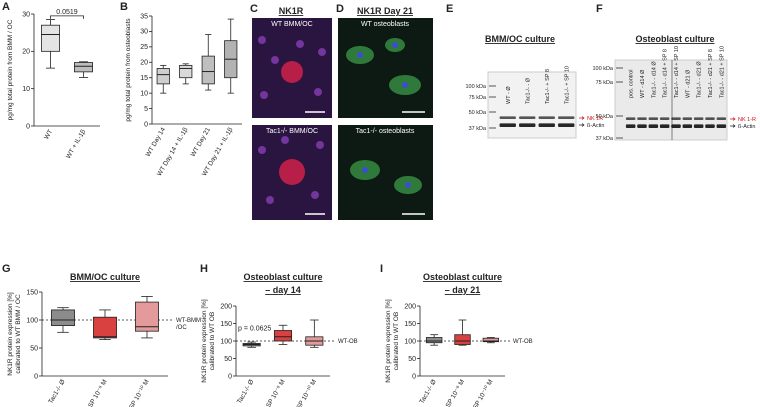 The image size is (760, 407). Describe the element at coordinates (462, 277) in the screenshot. I see `chart-title: Osteoblast culture` at that location.